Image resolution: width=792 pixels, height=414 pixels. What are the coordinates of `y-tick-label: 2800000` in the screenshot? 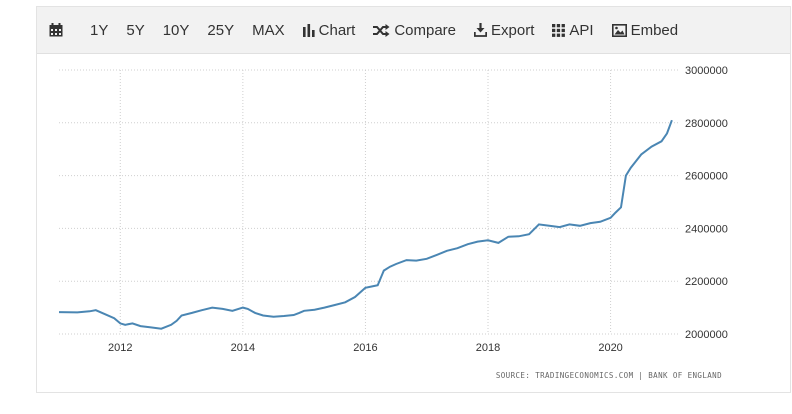 It's located at (706, 124).